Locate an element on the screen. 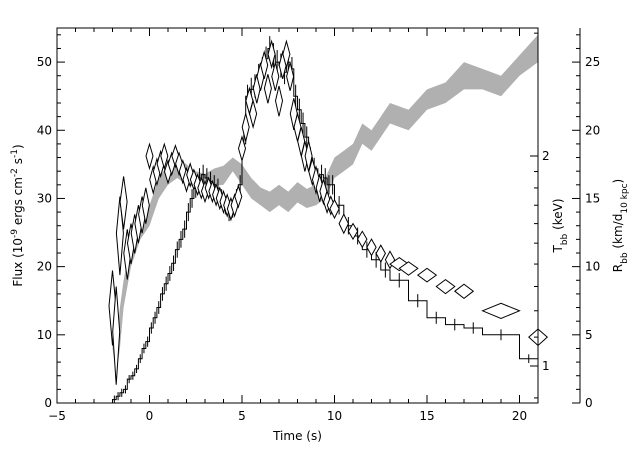 Image resolution: width=640 pixels, height=462 pixels. ylabel-left-mid2: s is located at coordinates (18, 163).